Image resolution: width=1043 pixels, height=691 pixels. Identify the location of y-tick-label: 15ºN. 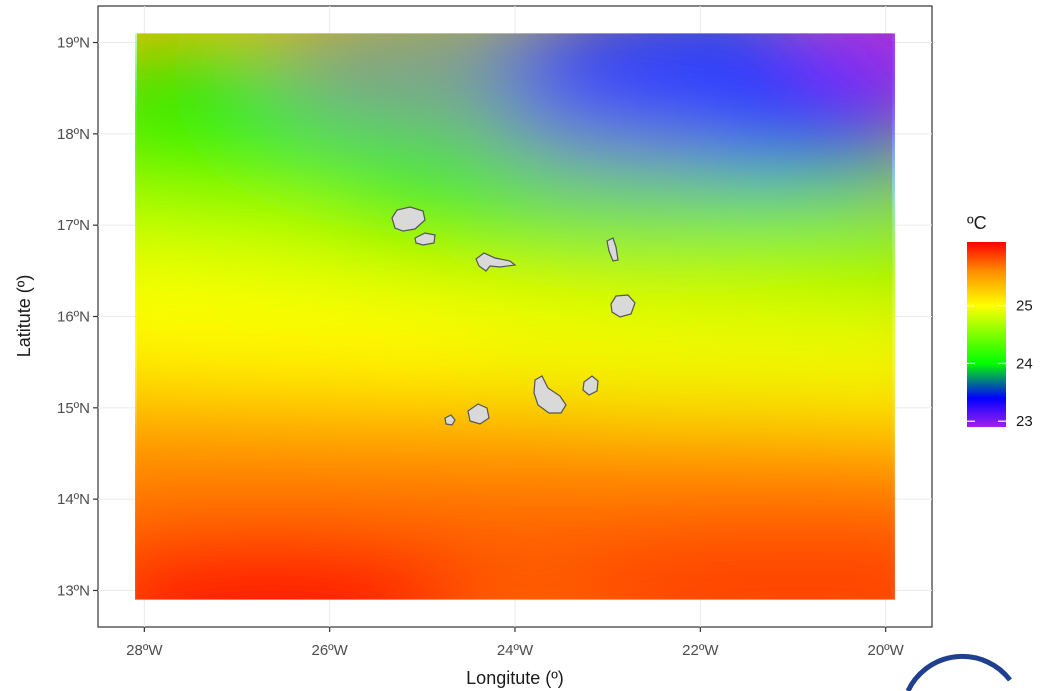
(73, 408).